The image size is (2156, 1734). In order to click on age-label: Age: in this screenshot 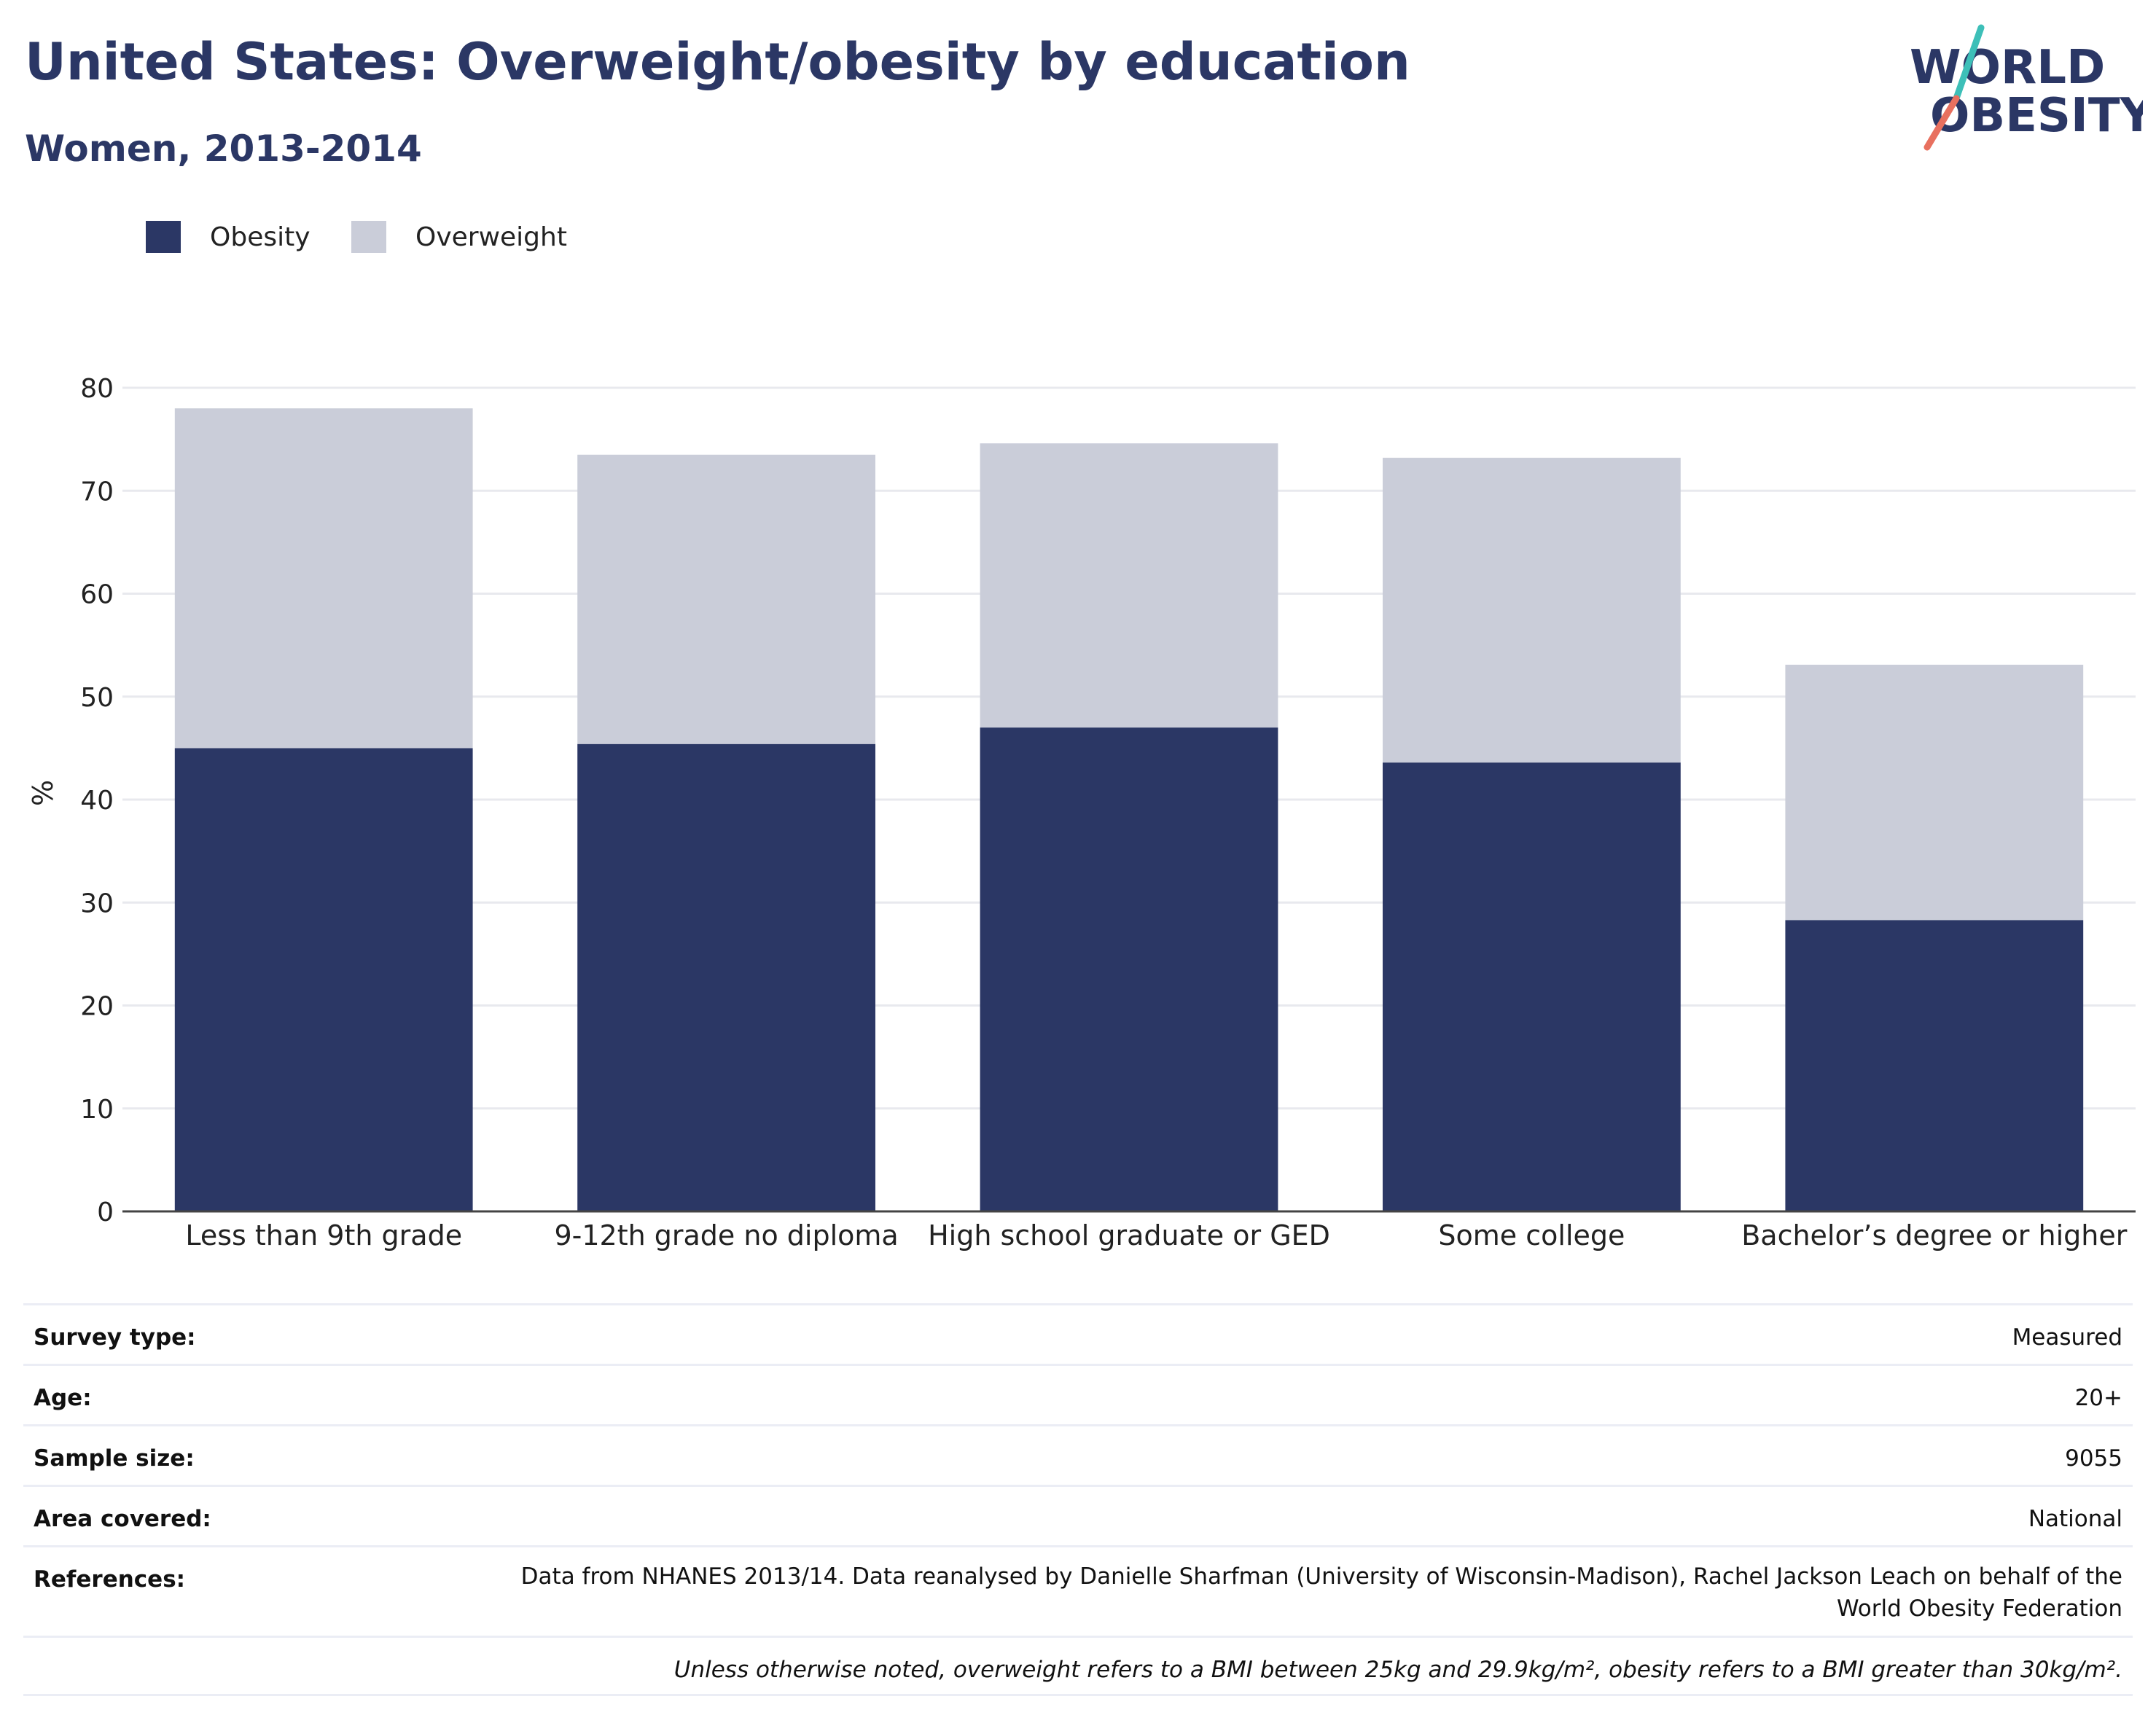, I will do `click(63, 1398)`.